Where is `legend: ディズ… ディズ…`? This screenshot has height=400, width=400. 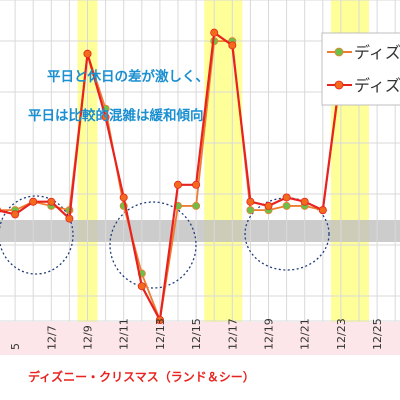 legend: ディズ… ディズ… is located at coordinates (360, 69).